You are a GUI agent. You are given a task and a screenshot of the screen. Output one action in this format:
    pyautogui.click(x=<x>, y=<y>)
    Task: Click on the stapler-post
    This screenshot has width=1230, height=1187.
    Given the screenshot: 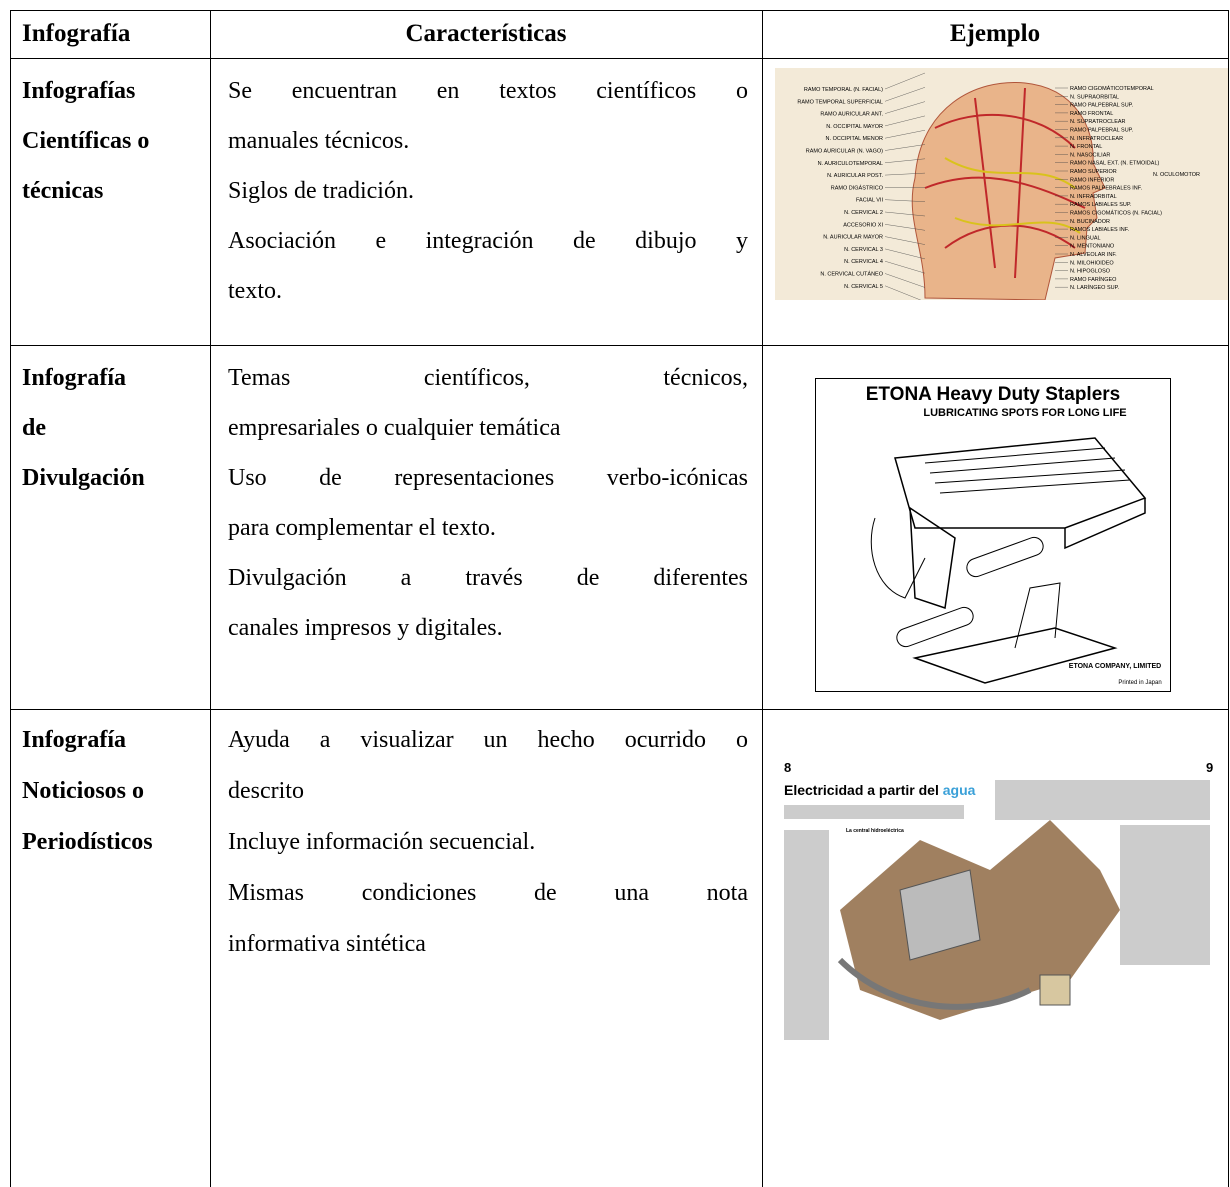 What is the action you would take?
    pyautogui.click(x=1037, y=615)
    